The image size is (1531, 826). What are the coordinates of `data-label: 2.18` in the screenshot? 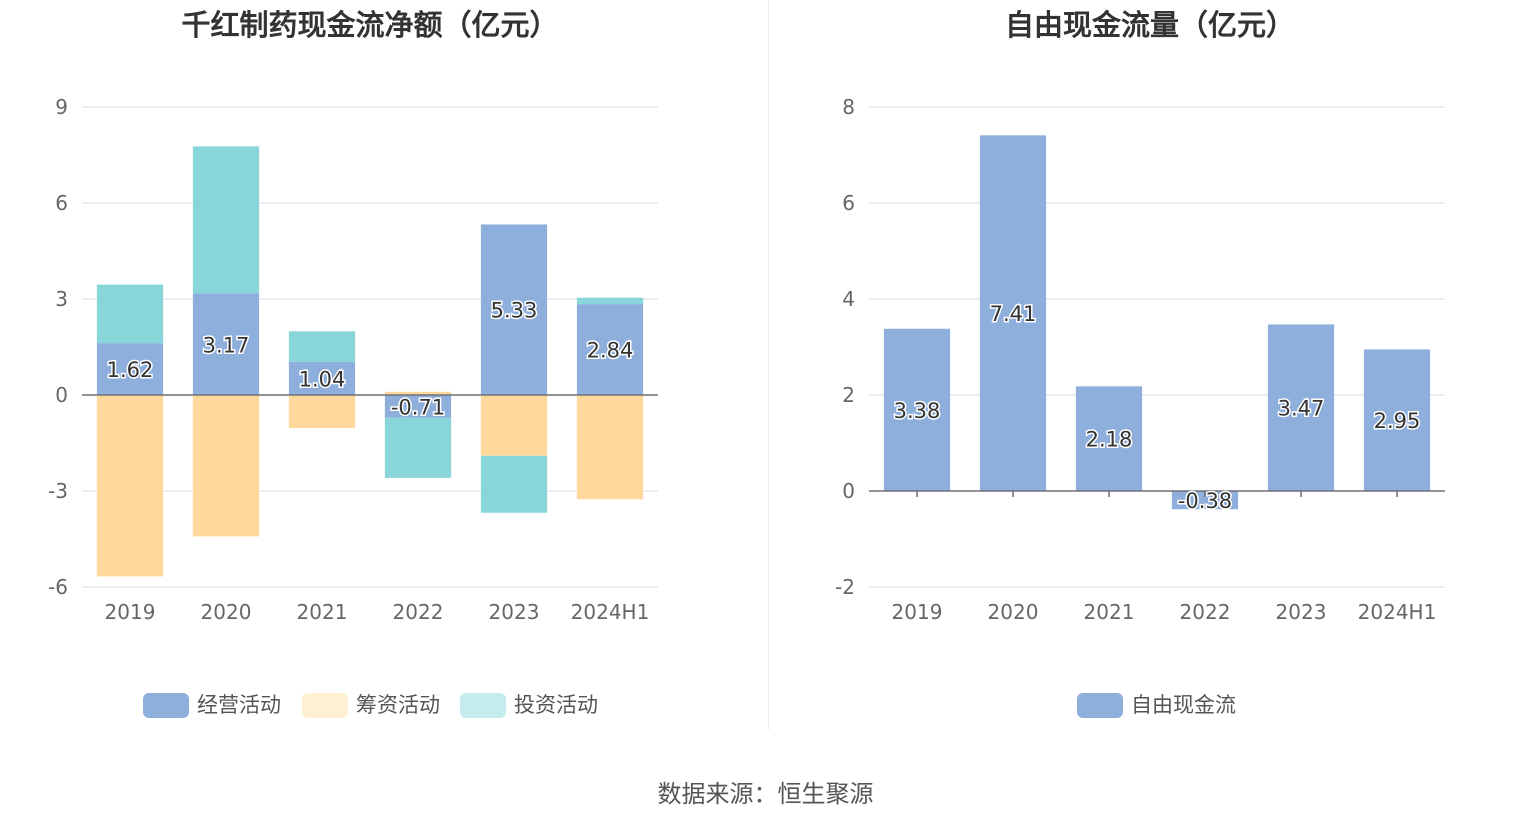 It's located at (1109, 440).